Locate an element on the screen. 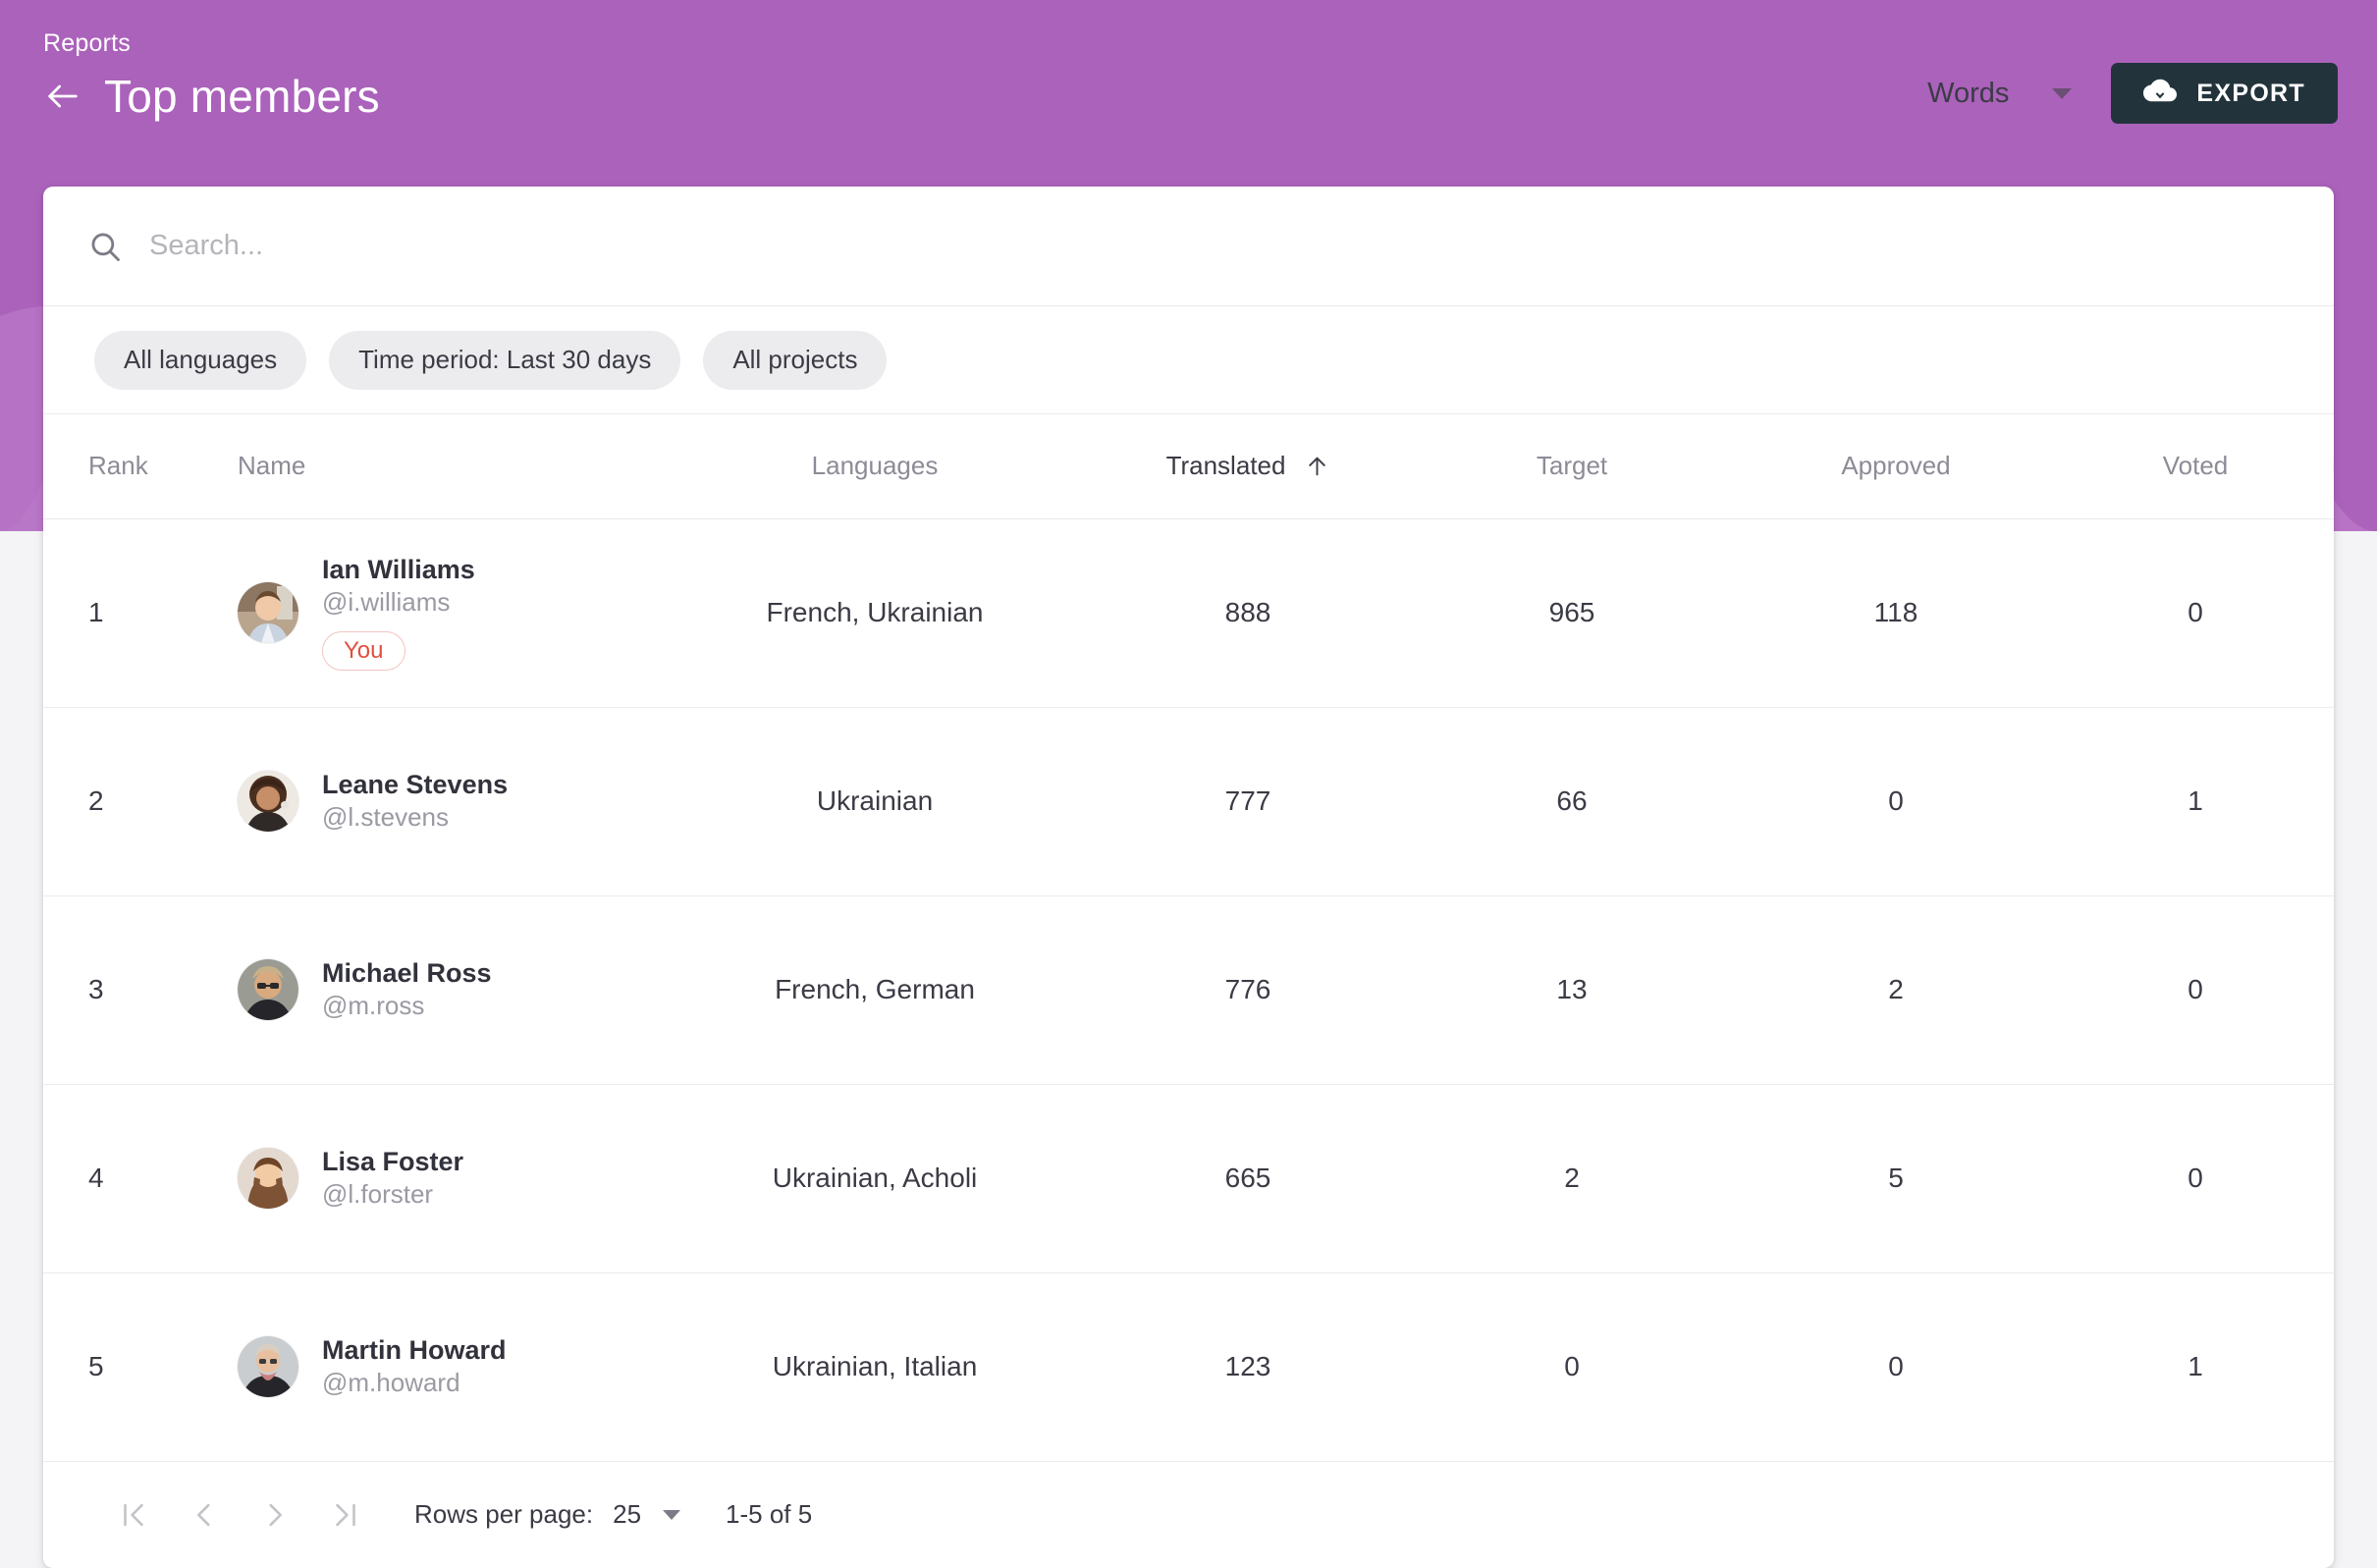 The image size is (2377, 1568). user-handle: @l.stevens is located at coordinates (386, 817).